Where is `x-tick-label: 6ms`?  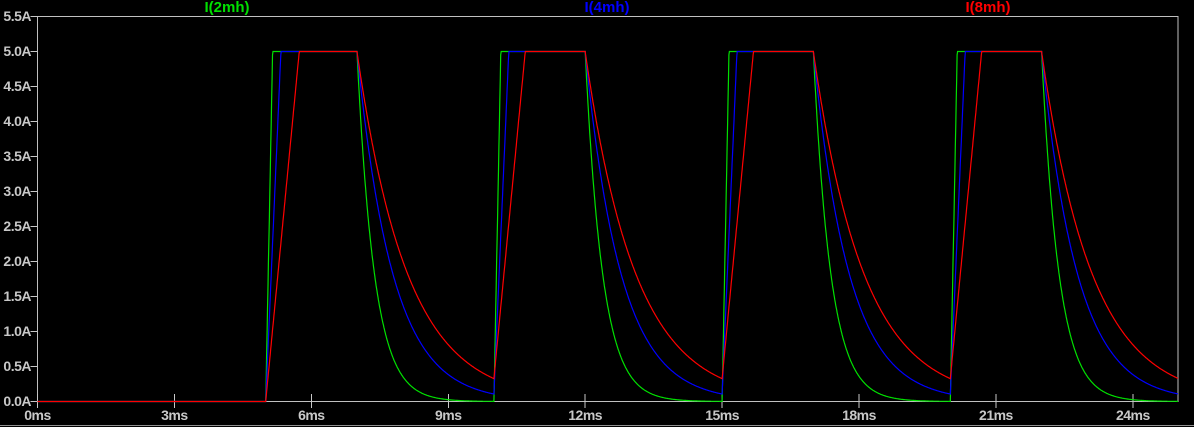 x-tick-label: 6ms is located at coordinates (311, 415).